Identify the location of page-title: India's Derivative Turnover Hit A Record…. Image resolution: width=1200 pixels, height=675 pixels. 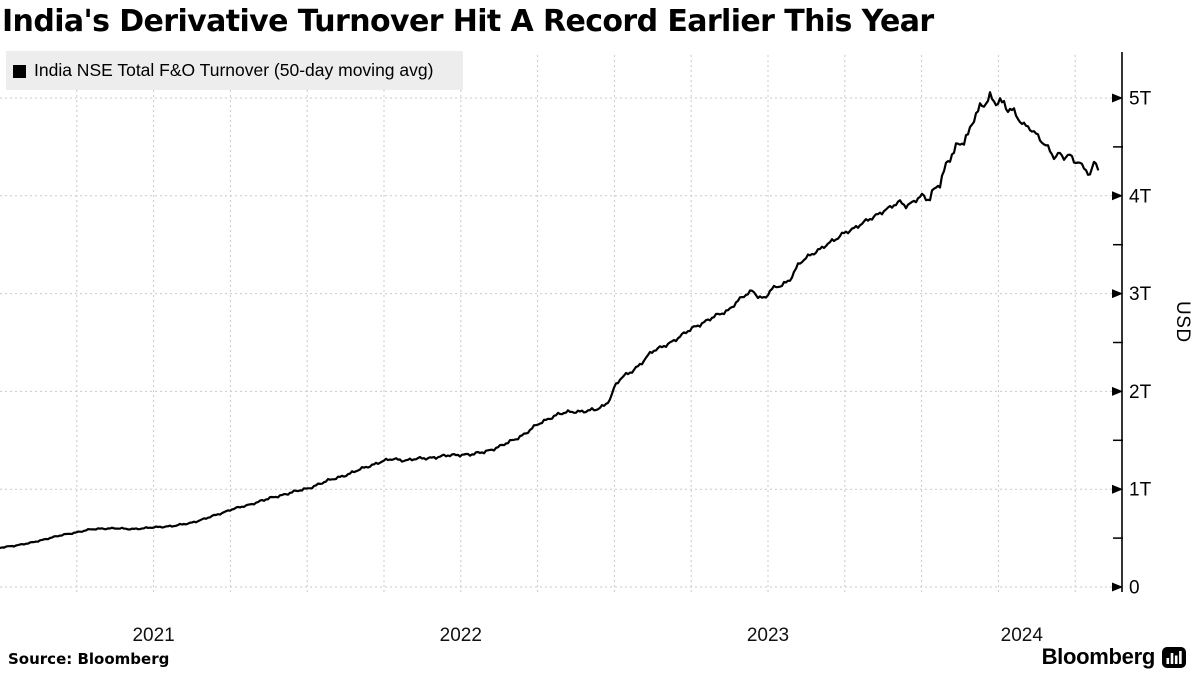
(468, 21).